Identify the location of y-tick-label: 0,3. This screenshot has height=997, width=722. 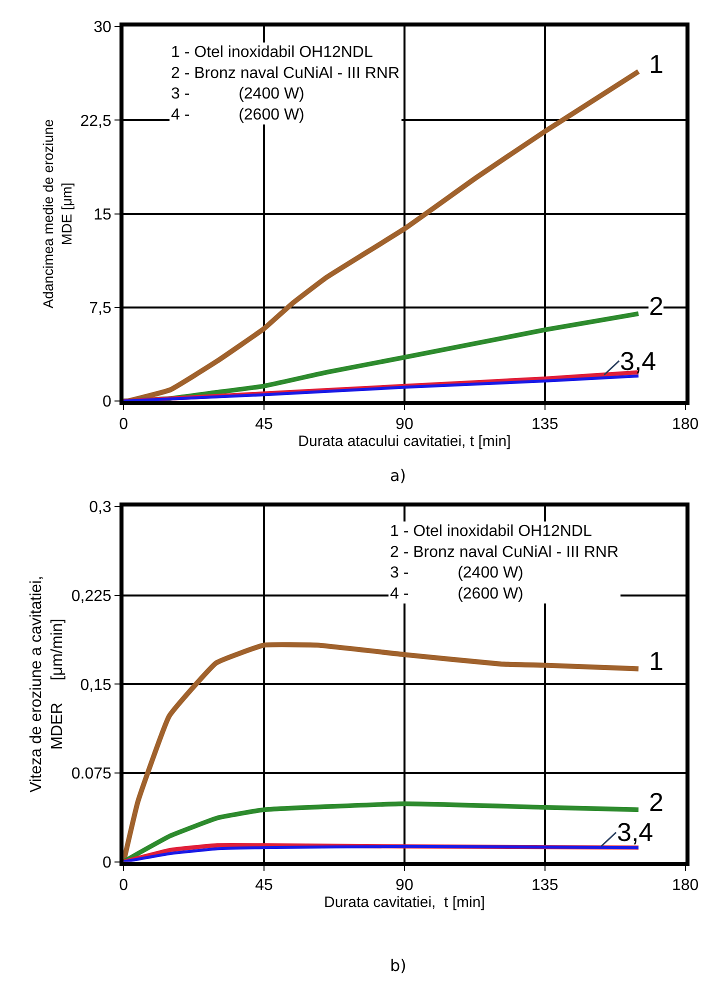
(100, 507).